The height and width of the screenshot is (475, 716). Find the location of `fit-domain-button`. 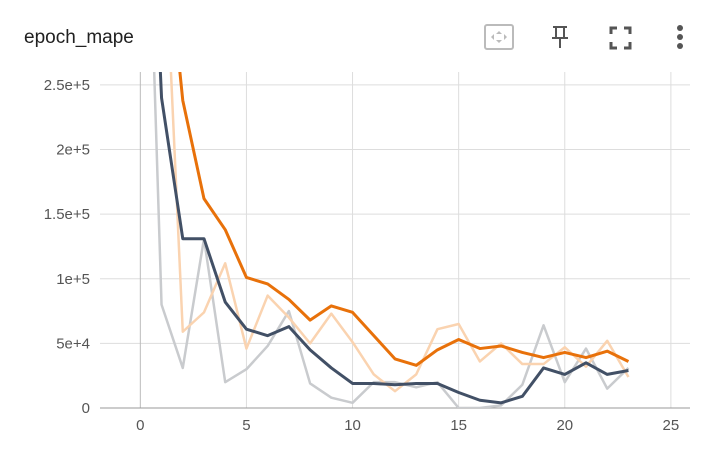

fit-domain-button is located at coordinates (499, 37).